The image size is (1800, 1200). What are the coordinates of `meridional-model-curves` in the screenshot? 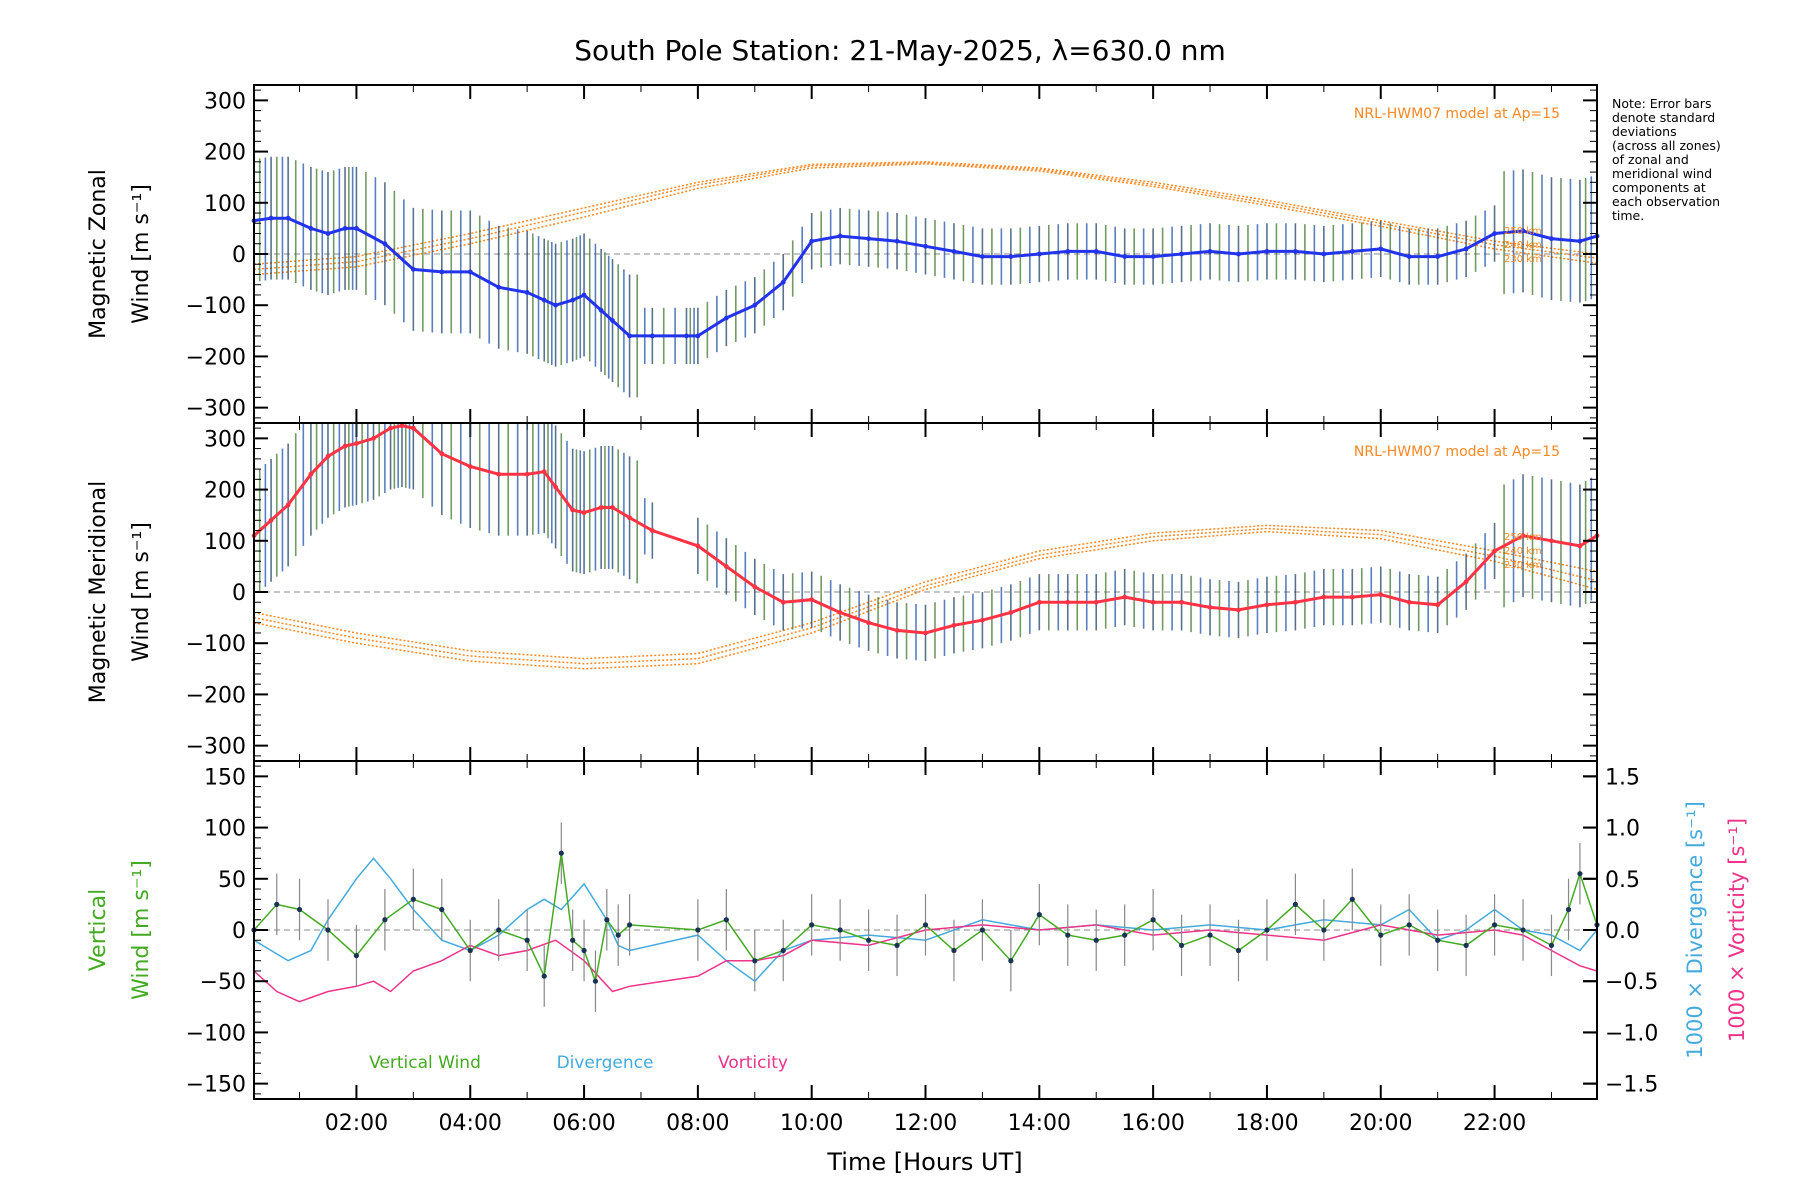 It's located at (925, 597).